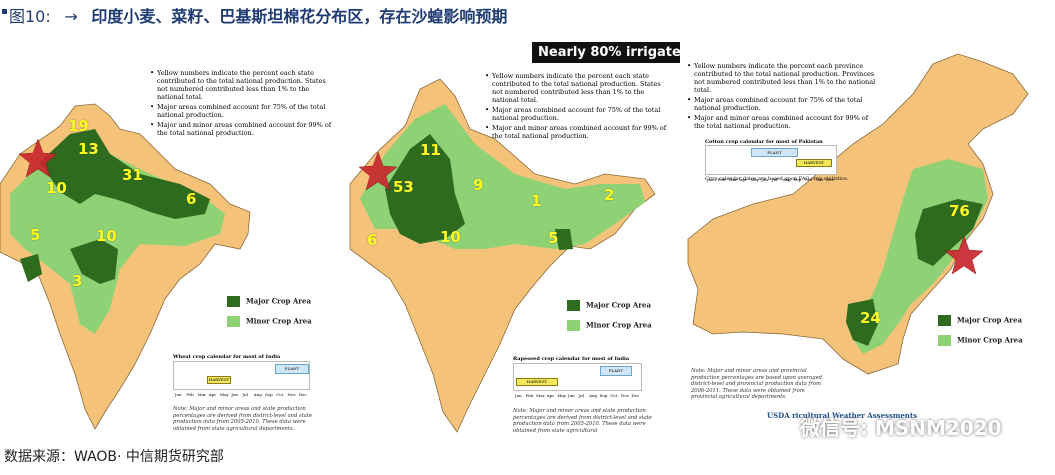 The height and width of the screenshot is (475, 1055). What do you see at coordinates (201, 394) in the screenshot?
I see `calendar-month-label: Mar` at bounding box center [201, 394].